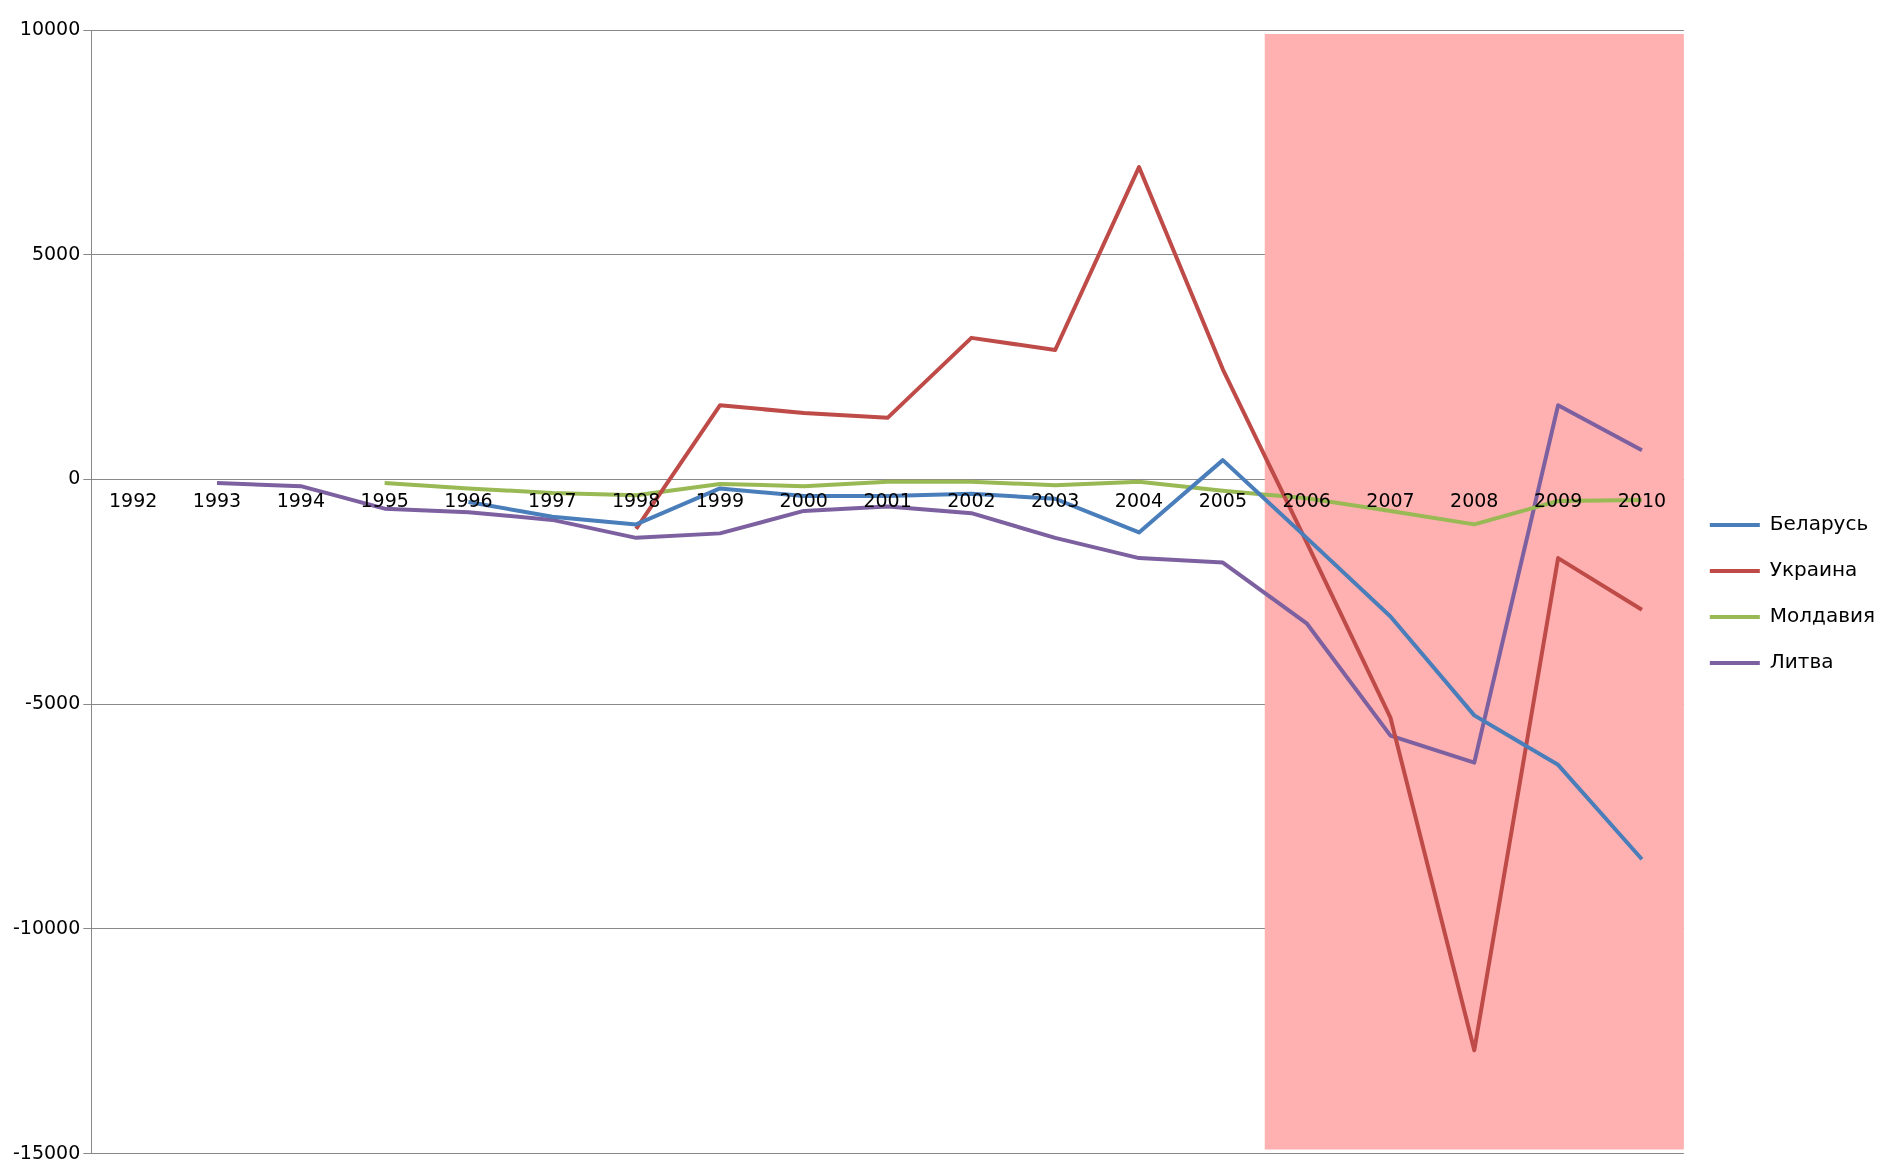 This screenshot has height=1168, width=1895. What do you see at coordinates (1223, 499) in the screenshot?
I see `x-tick-label: 2005` at bounding box center [1223, 499].